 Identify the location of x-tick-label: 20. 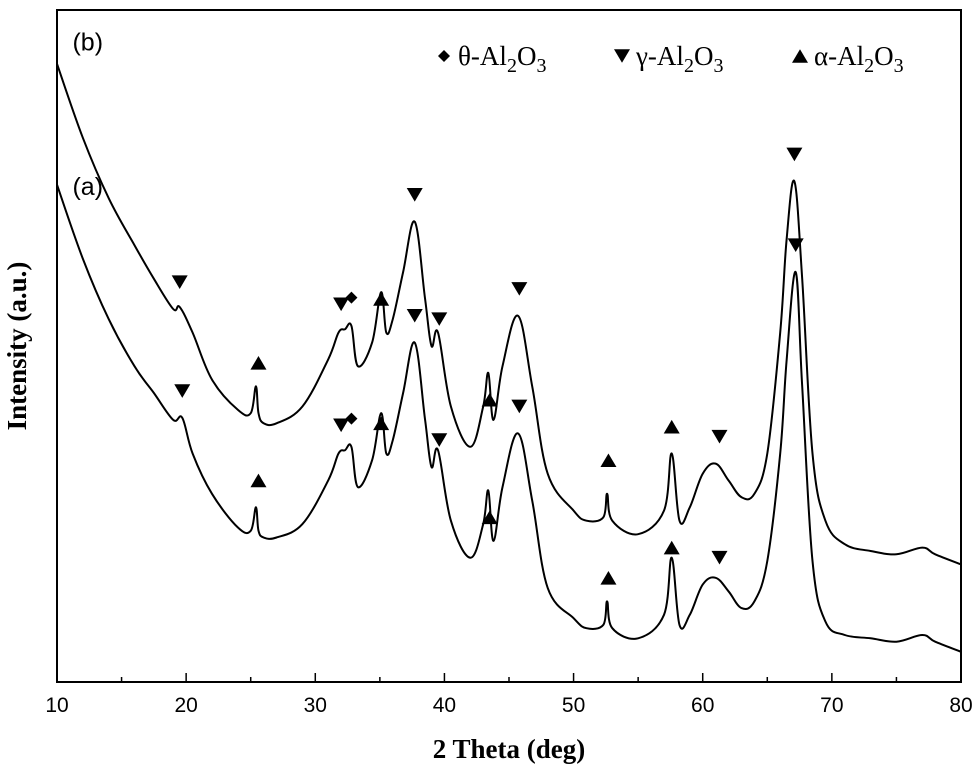
(185, 705).